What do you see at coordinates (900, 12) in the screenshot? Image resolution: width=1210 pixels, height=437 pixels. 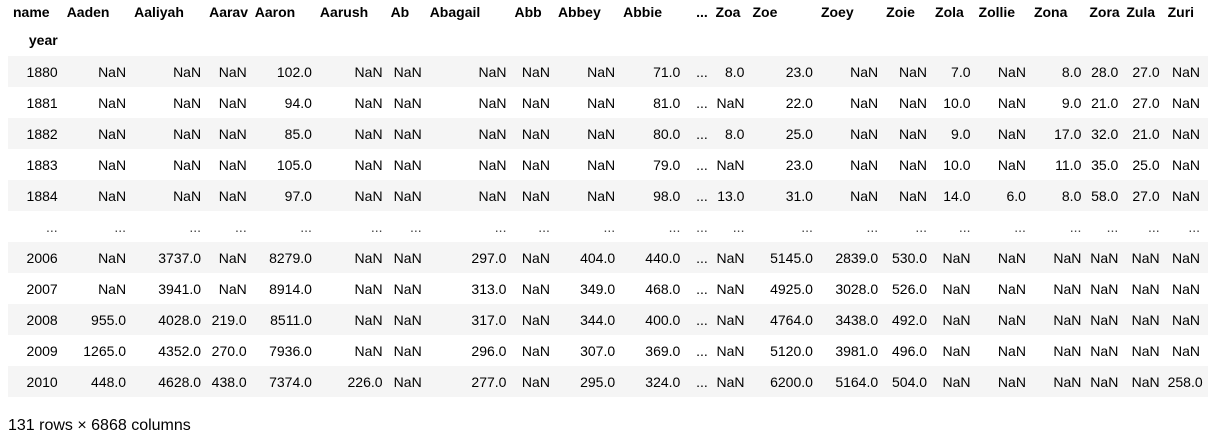 I see `column-header: Zoie` at bounding box center [900, 12].